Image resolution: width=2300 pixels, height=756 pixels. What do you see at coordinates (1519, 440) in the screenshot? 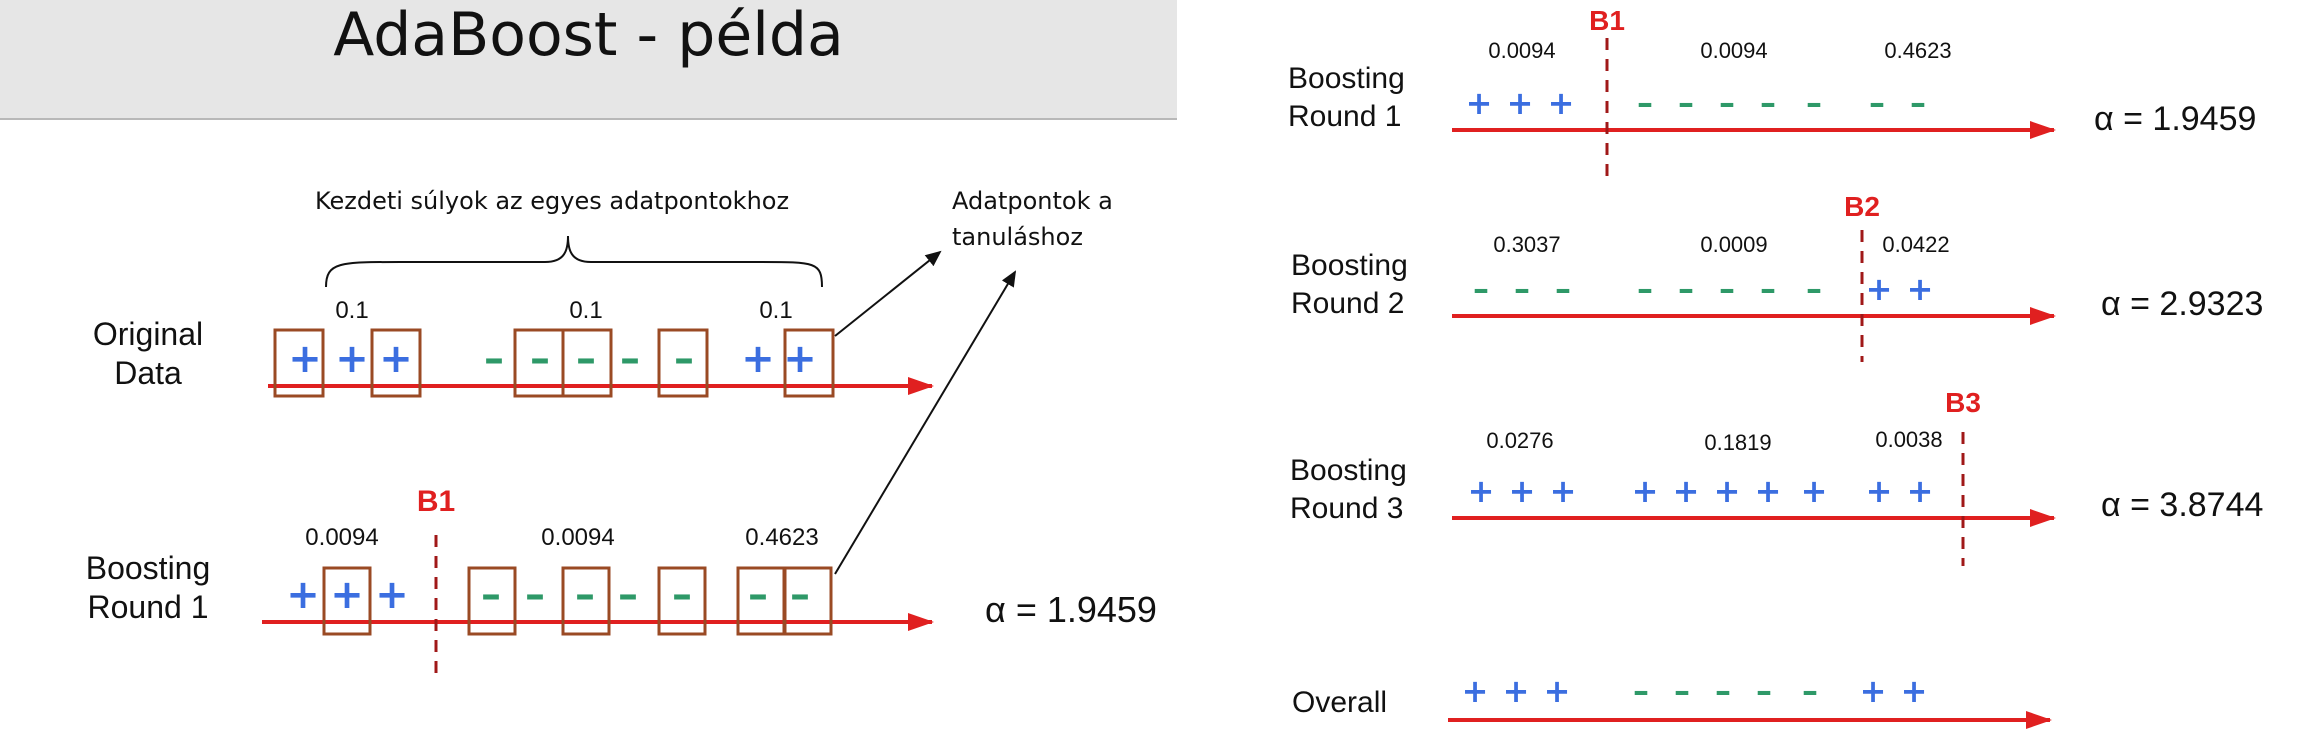
I see `weight-label: 0.0276` at bounding box center [1519, 440].